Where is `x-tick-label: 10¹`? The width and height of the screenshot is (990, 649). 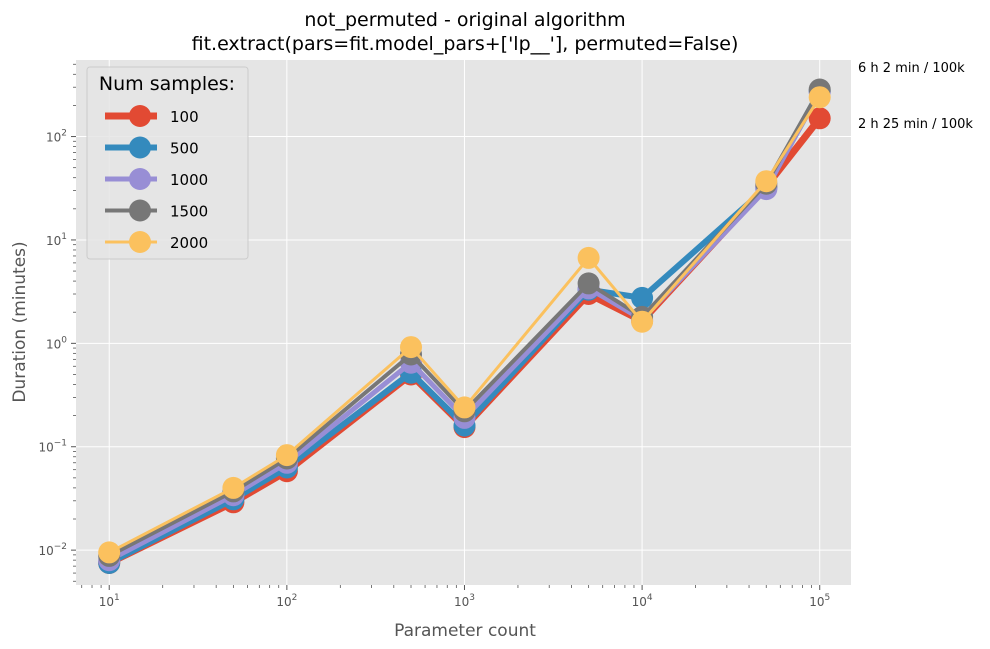
x-tick-label: 10¹ is located at coordinates (109, 601).